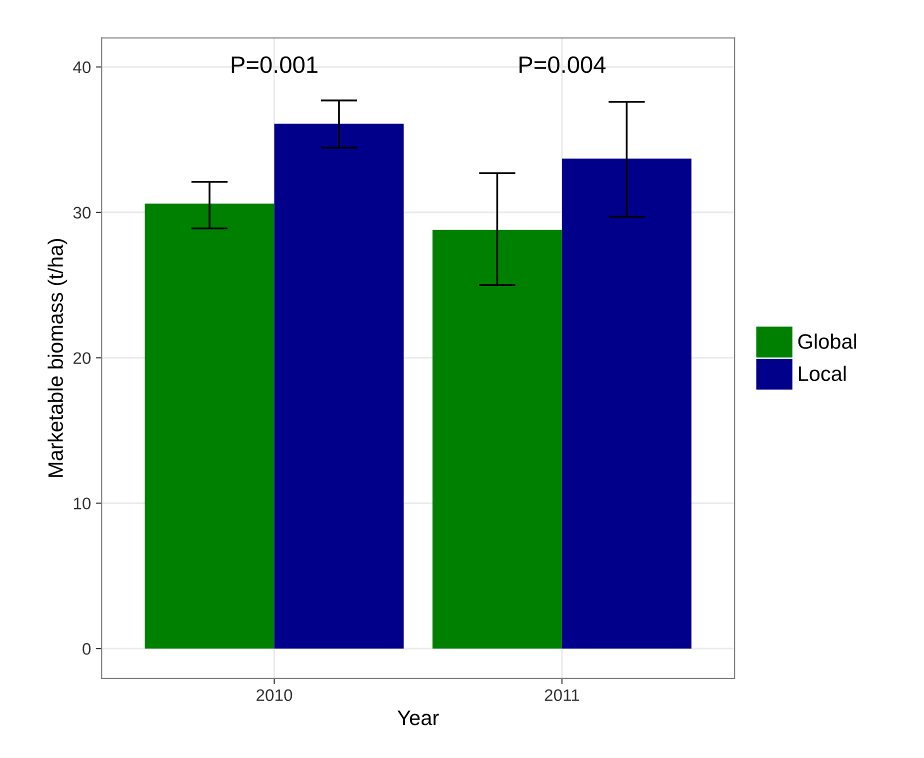  I want to click on x-tick-label: 2010, so click(274, 695).